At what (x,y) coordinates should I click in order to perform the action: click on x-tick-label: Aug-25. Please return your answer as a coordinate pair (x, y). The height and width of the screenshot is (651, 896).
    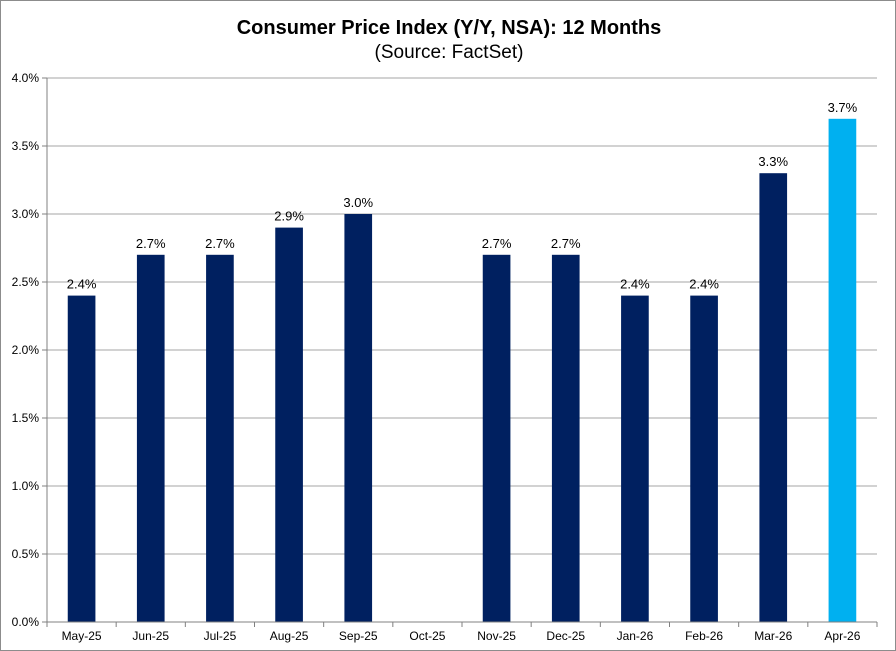
    Looking at the image, I should click on (289, 636).